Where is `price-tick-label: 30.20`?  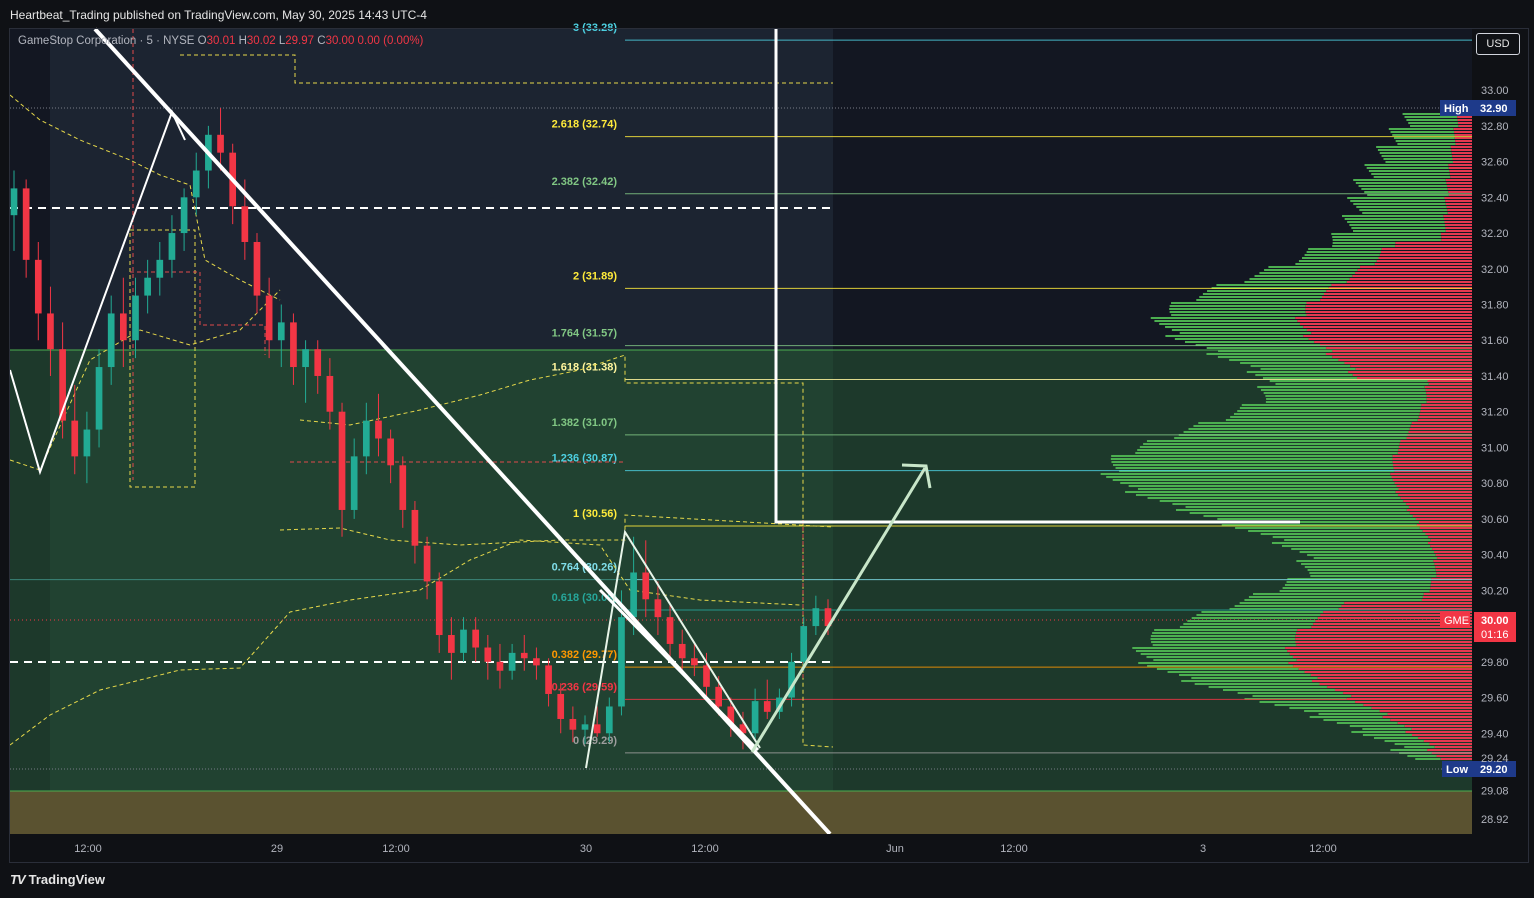
price-tick-label: 30.20 is located at coordinates (1495, 591).